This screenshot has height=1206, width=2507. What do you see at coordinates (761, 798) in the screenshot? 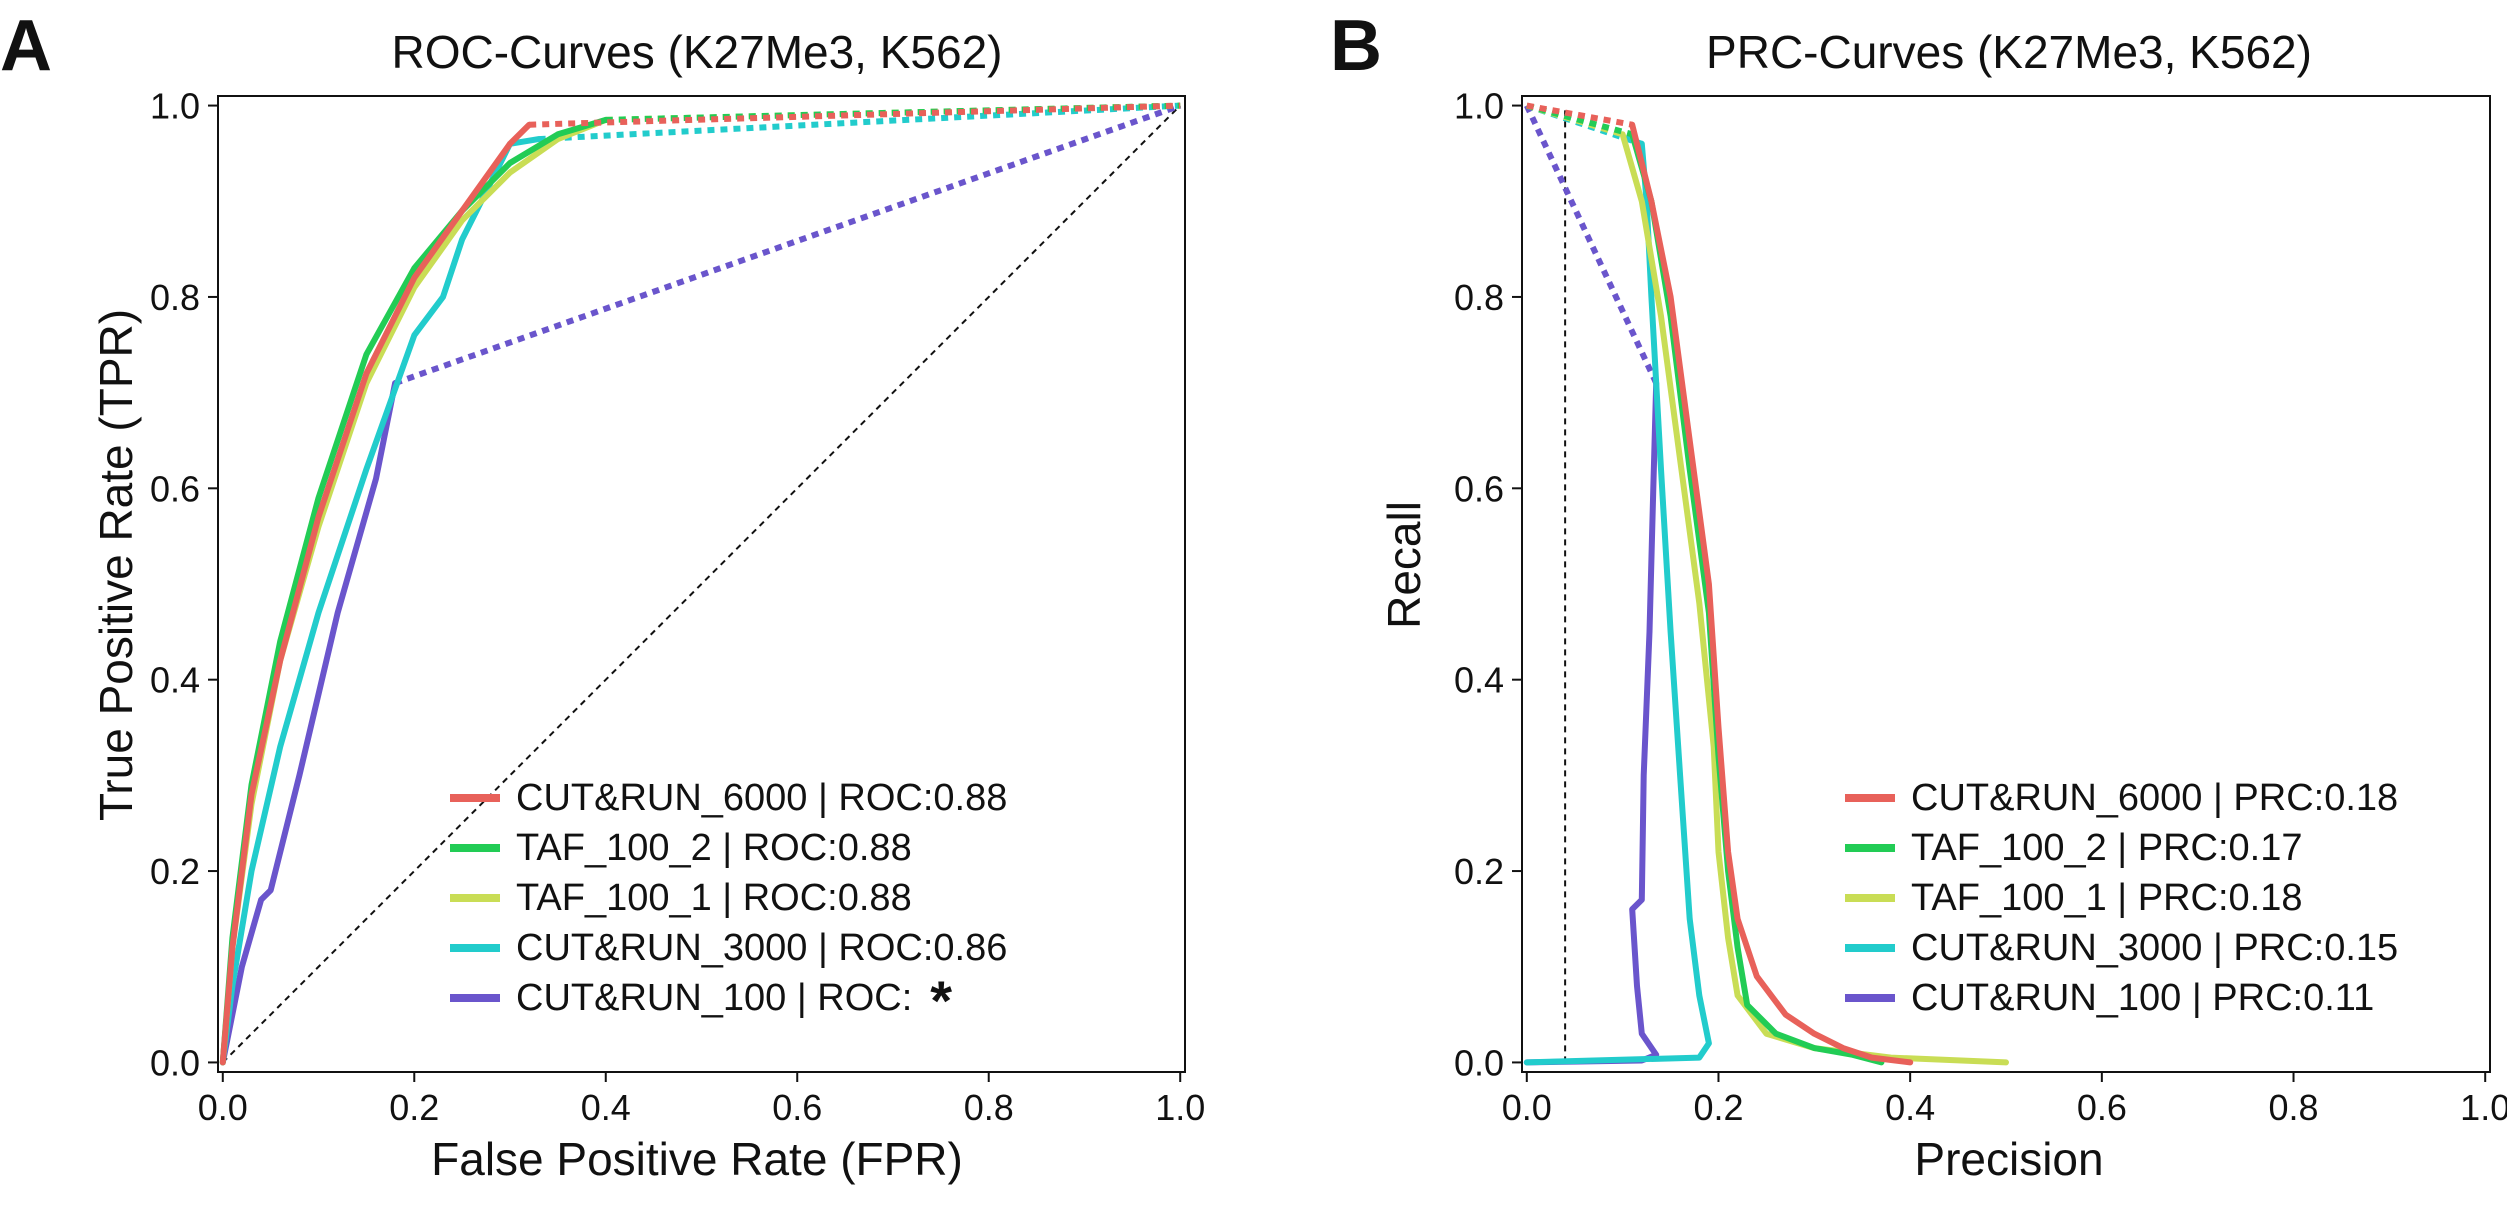
I see `roc-legend-label-cut-run-6000: CUT&RUN_6000 | ROC:0.88` at bounding box center [761, 798].